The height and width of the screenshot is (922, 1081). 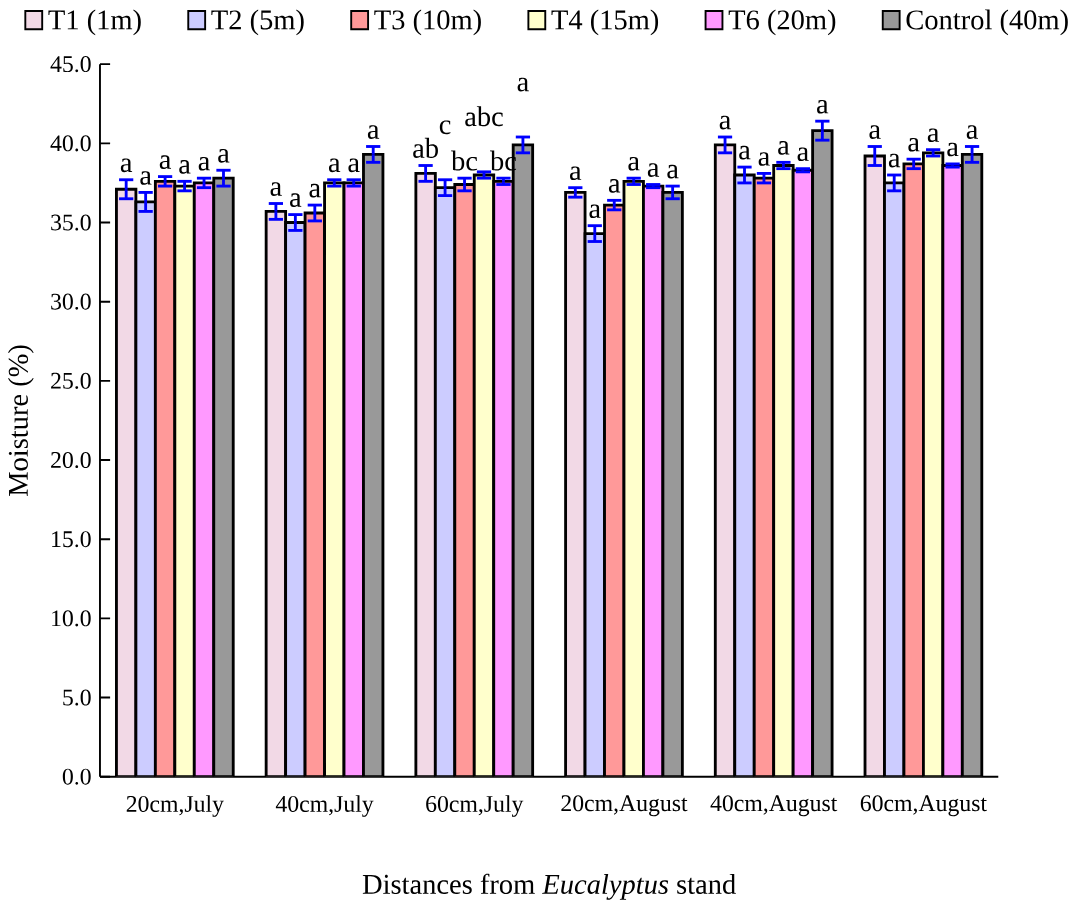 What do you see at coordinates (464, 160) in the screenshot?
I see `data-label: bc` at bounding box center [464, 160].